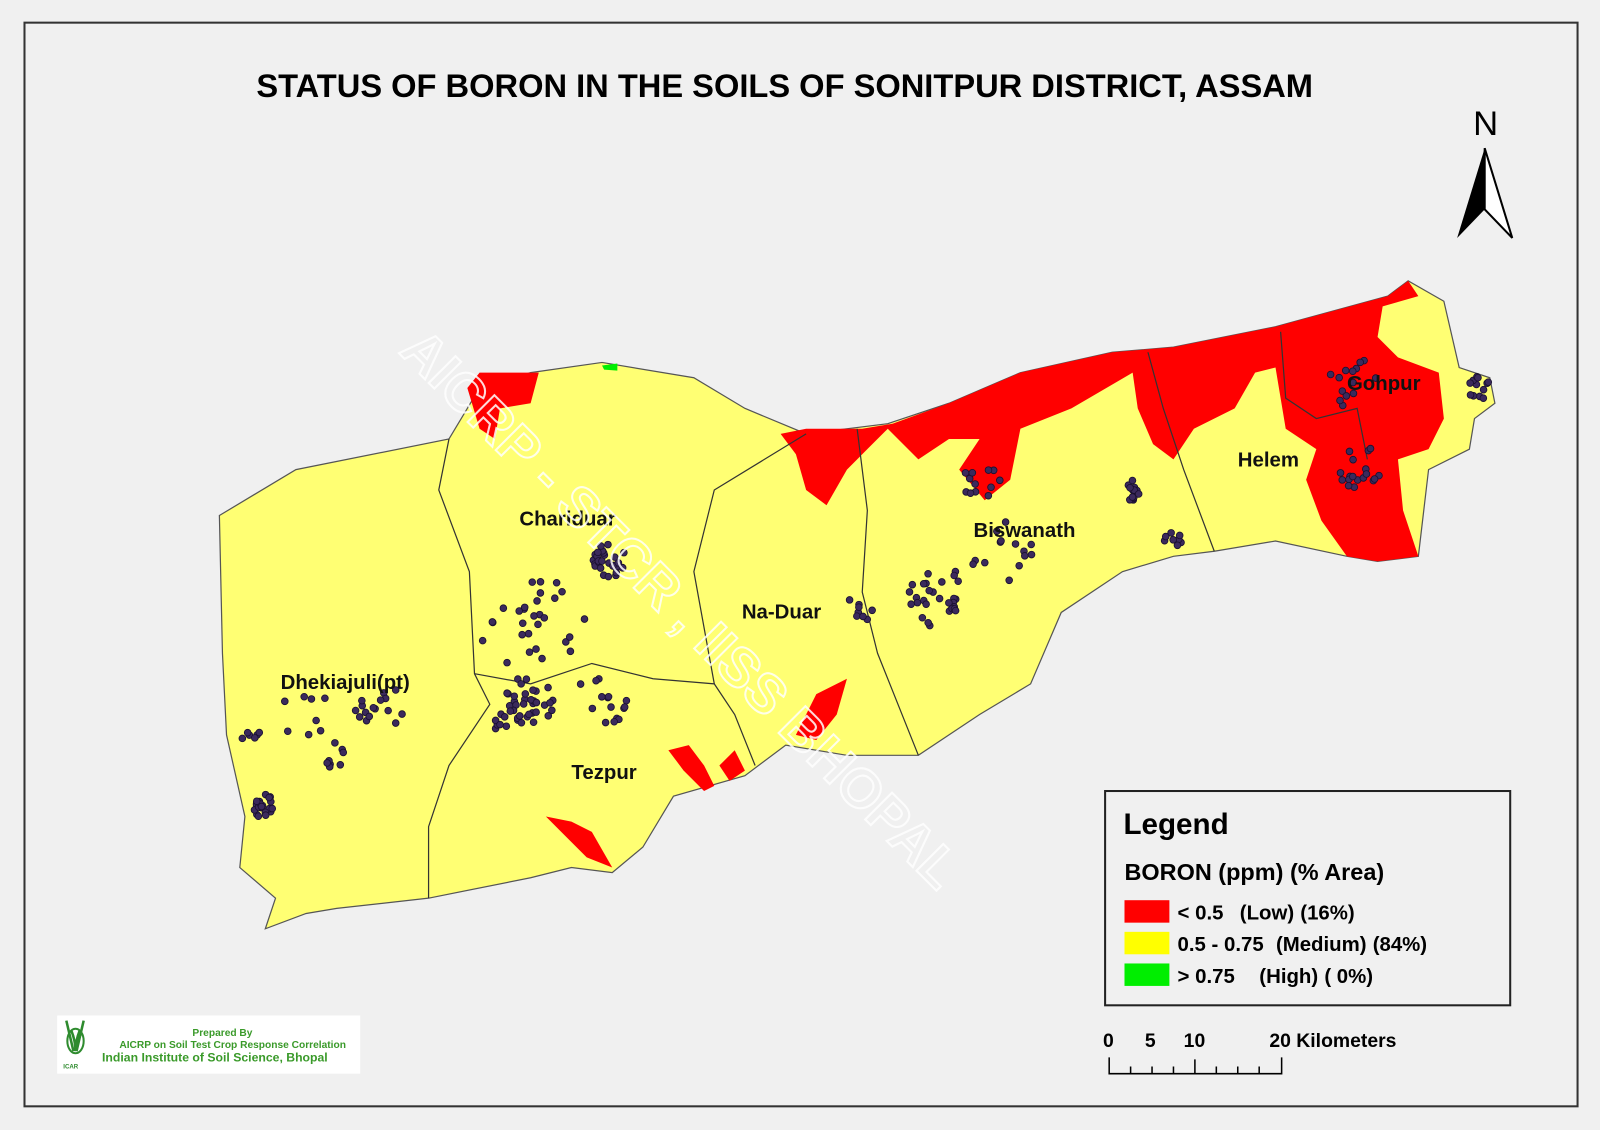 This screenshot has width=1600, height=1130. What do you see at coordinates (781, 613) in the screenshot?
I see `place-label-na-duar: Na-Duar` at bounding box center [781, 613].